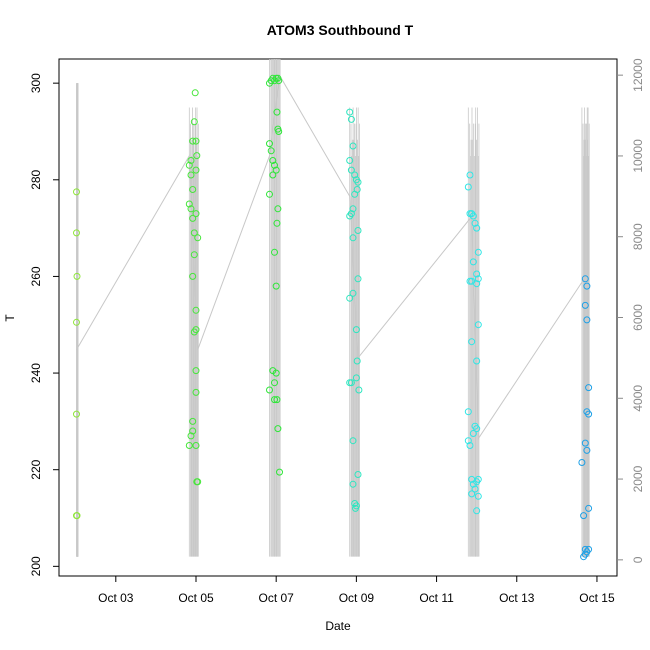 The image size is (650, 650). I want to click on x-tick-label: Oct 03, so click(116, 598).